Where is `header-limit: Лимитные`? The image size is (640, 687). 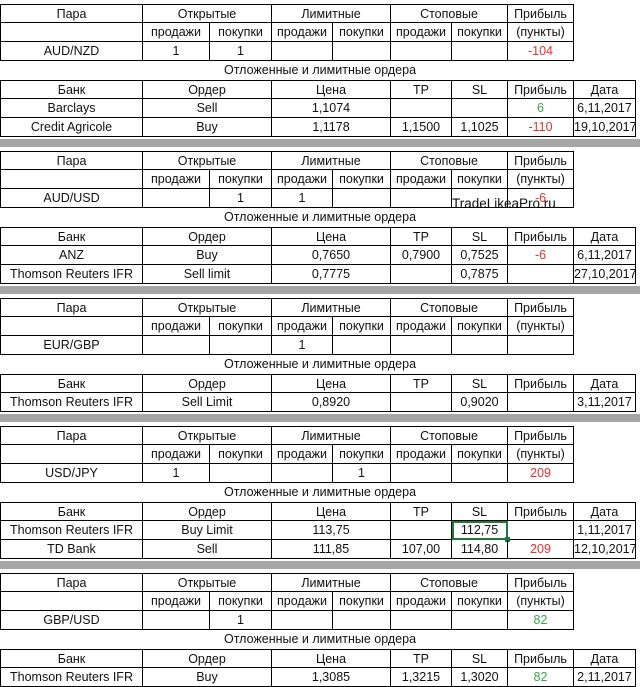
header-limit: Лимитные is located at coordinates (331, 160).